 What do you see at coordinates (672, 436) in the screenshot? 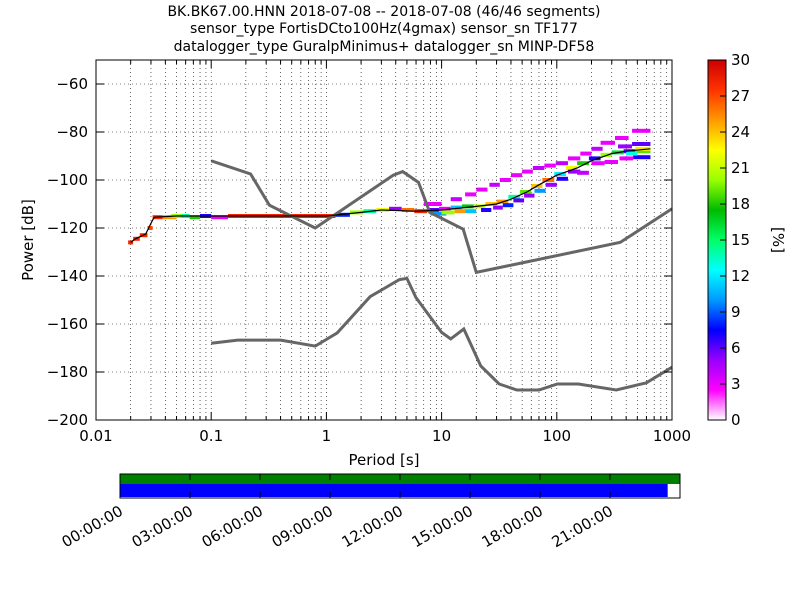
I see `x-tick-label: 1000` at bounding box center [672, 436].